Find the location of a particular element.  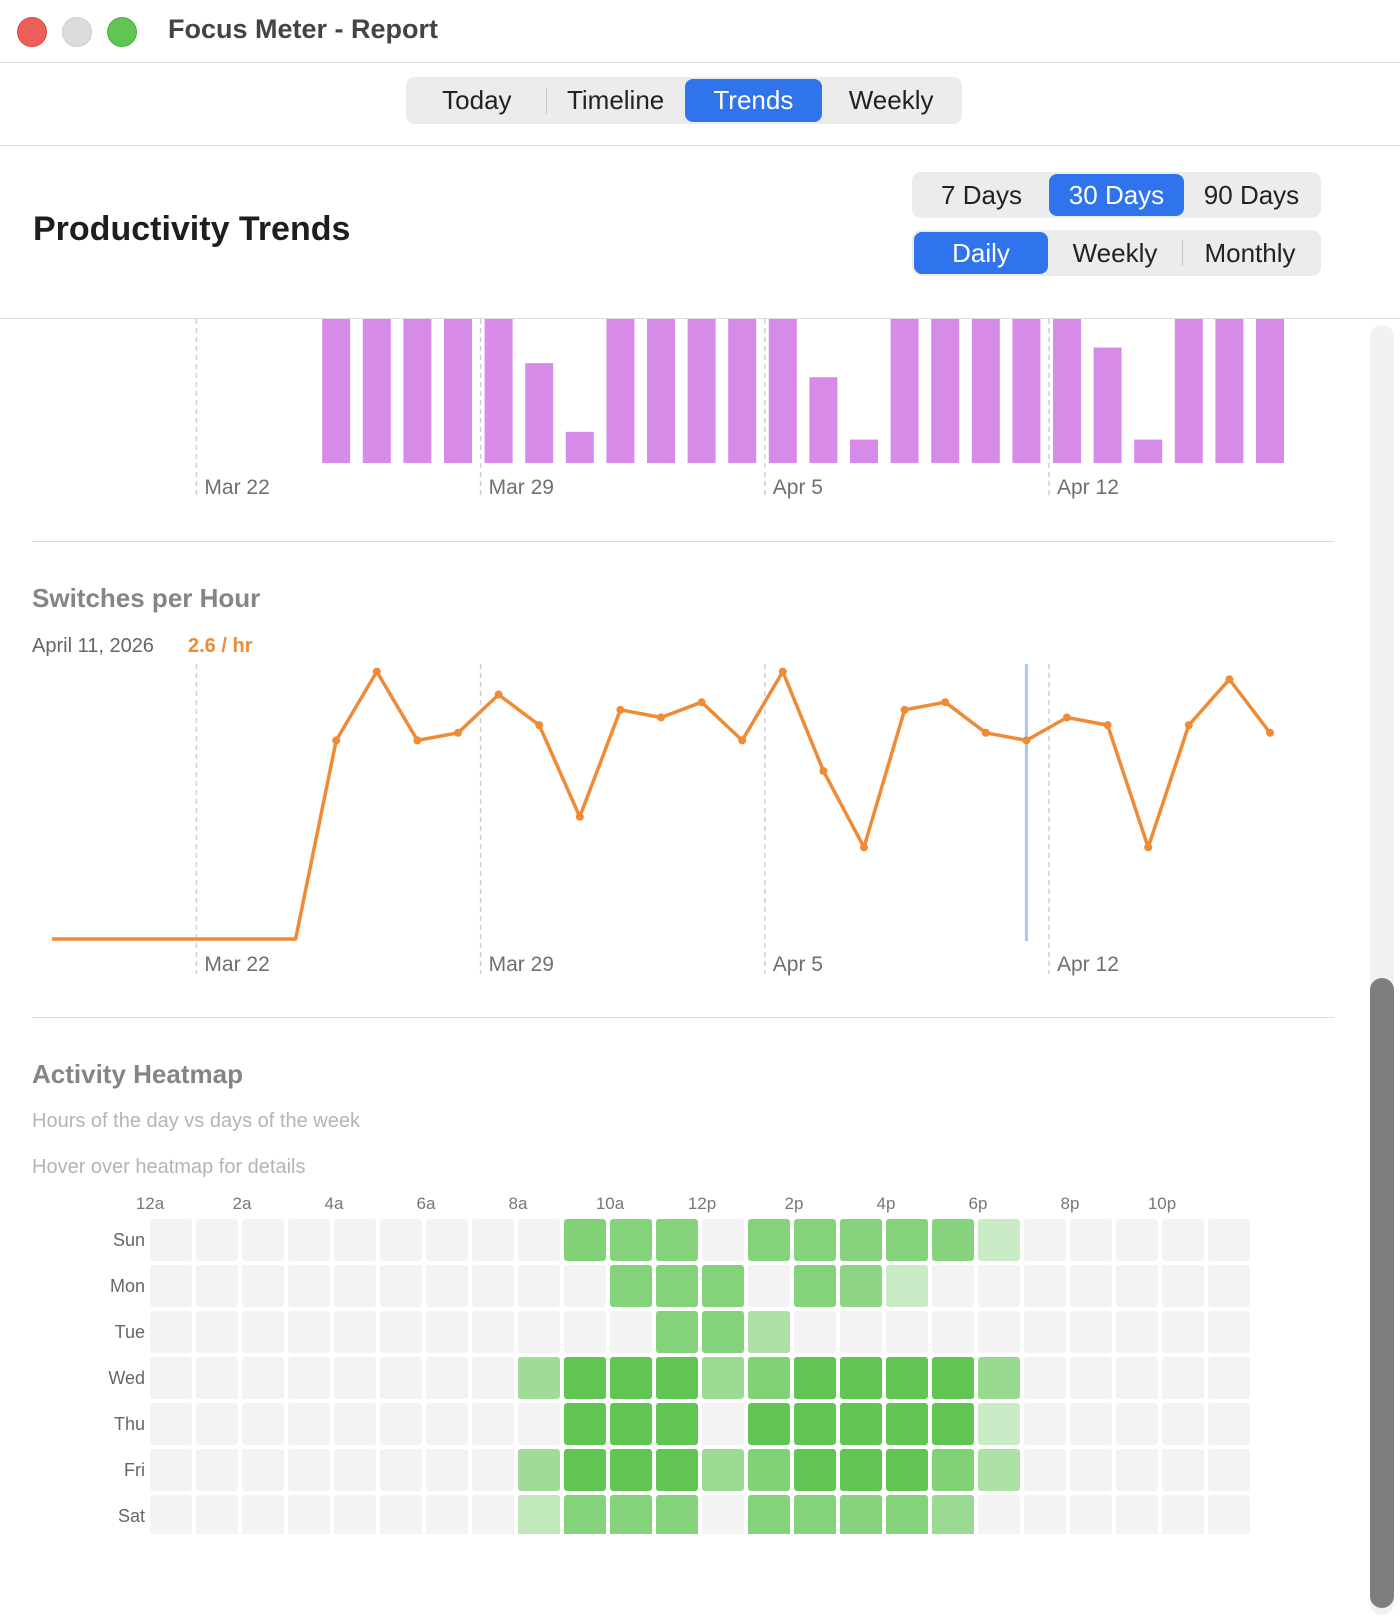

tab-weekly: Weekly is located at coordinates (891, 100).